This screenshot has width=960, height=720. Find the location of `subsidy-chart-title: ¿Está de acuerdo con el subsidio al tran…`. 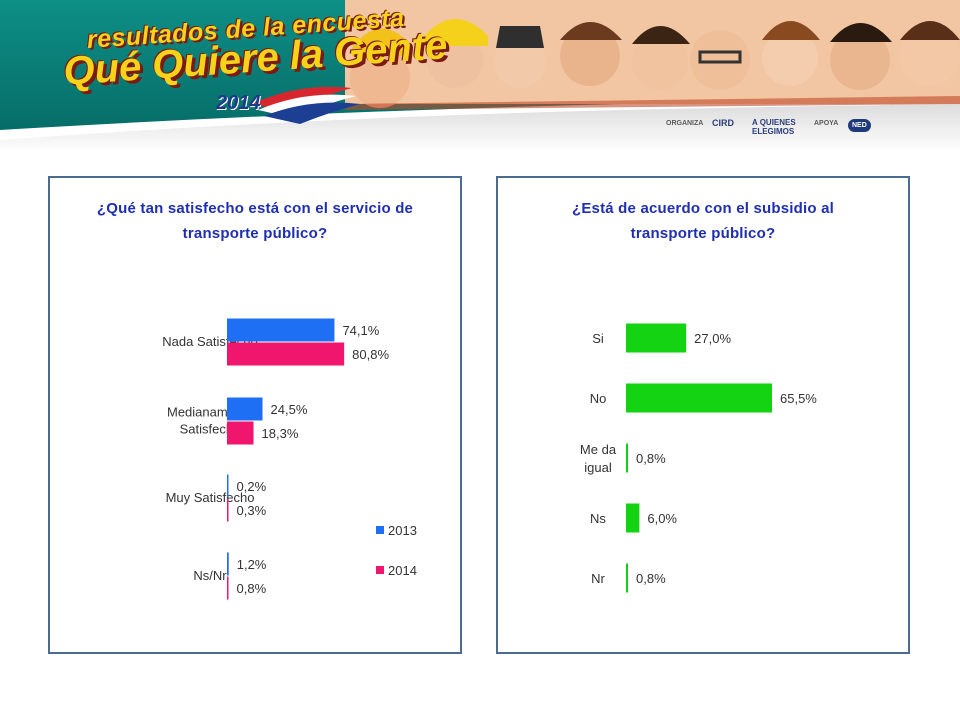

subsidy-chart-title: ¿Está de acuerdo con el subsidio al tran… is located at coordinates (703, 221).